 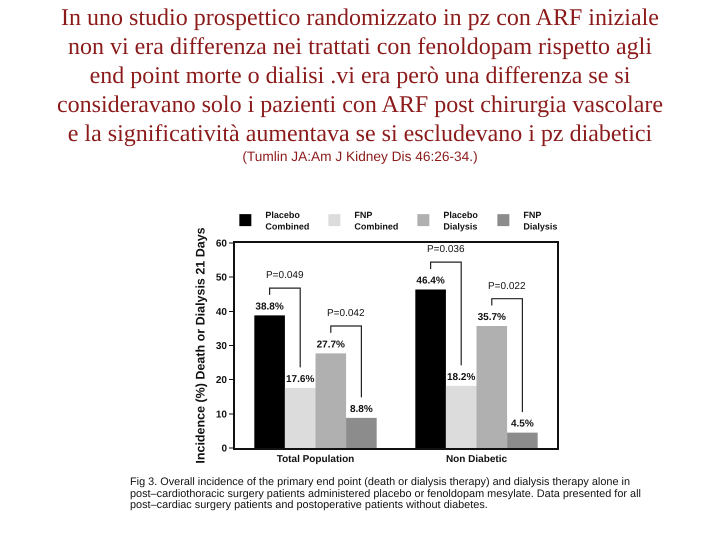 What do you see at coordinates (360, 156) in the screenshot?
I see `text: (Tumlin JA:Am J Kidney Dis 46:26-34.)` at bounding box center [360, 156].